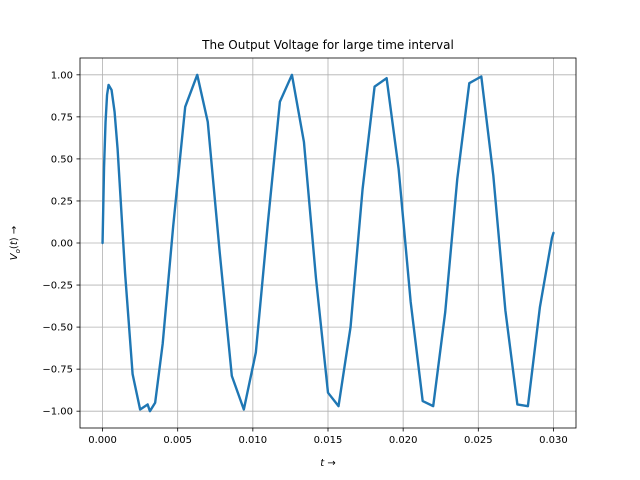 The image size is (640, 480). I want to click on y-tick-label: −1.00, so click(57, 412).